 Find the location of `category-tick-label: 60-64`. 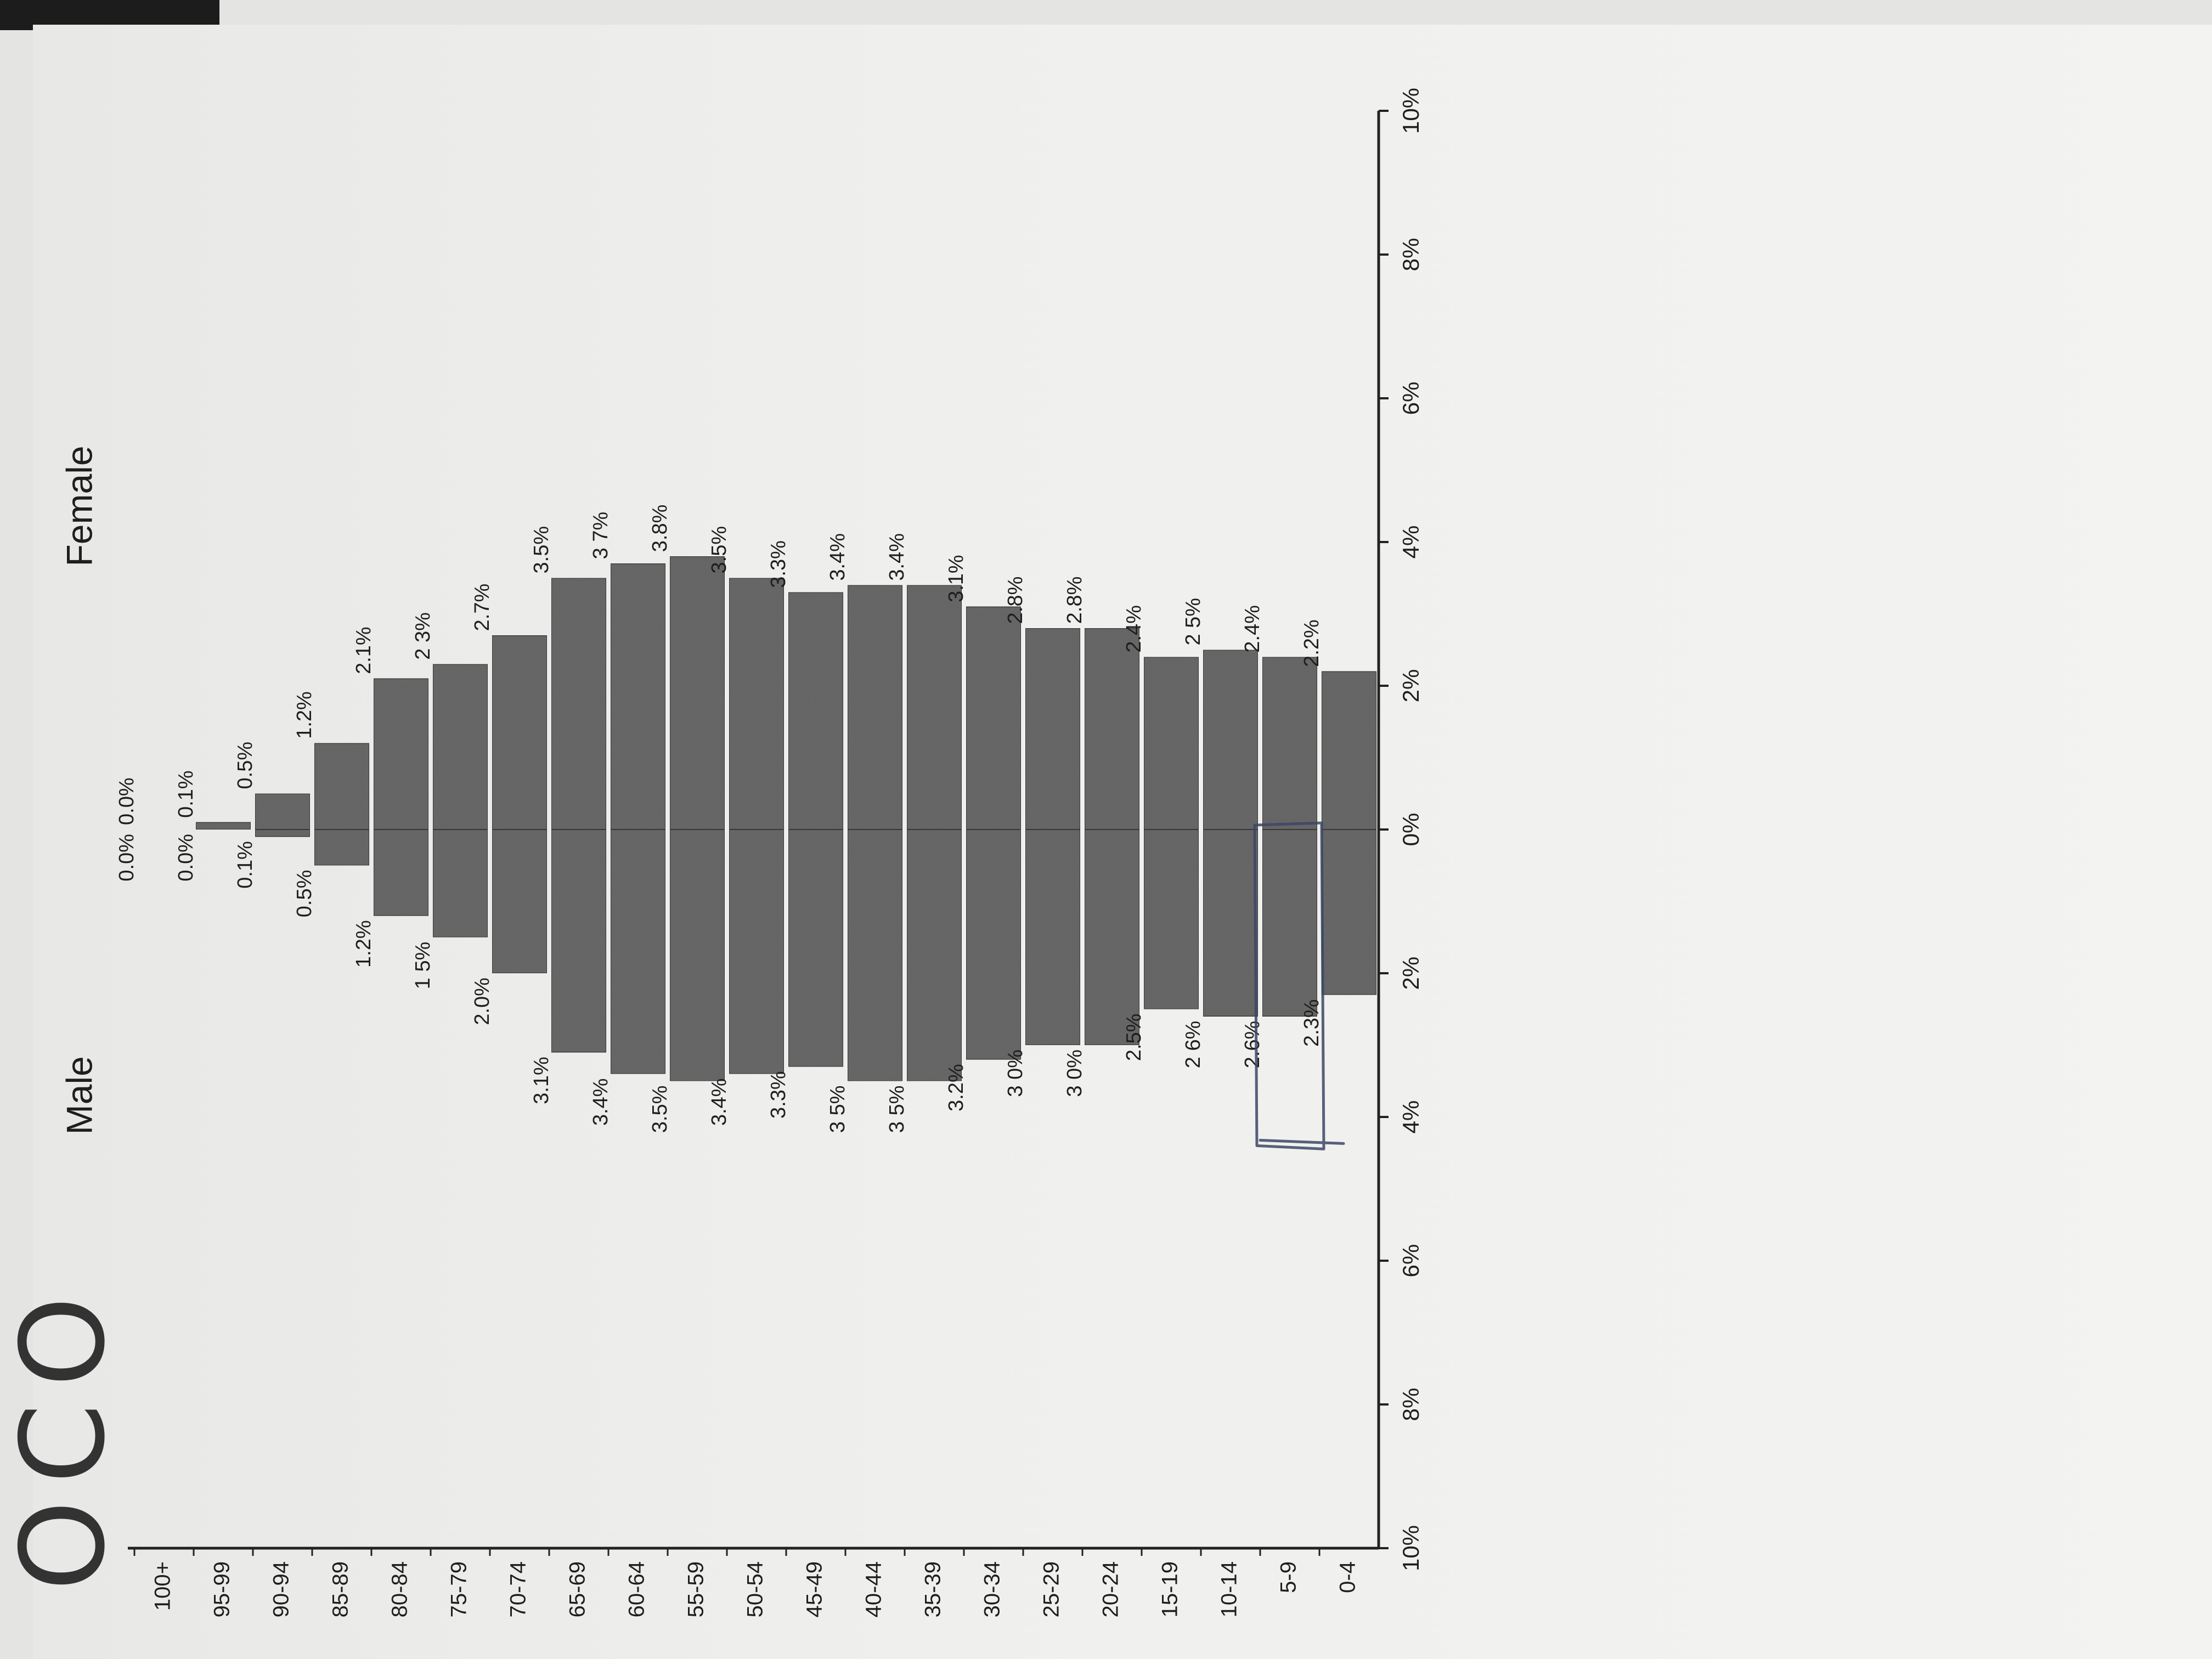

category-tick-label: 60-64 is located at coordinates (637, 1589).